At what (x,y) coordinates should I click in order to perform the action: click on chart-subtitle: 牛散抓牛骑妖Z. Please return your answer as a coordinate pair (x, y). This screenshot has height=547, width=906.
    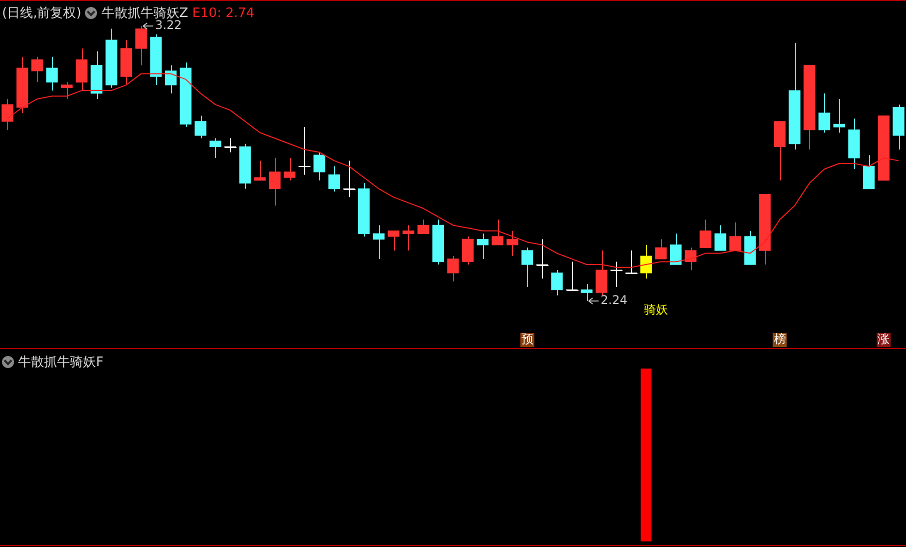
    Looking at the image, I should click on (144, 13).